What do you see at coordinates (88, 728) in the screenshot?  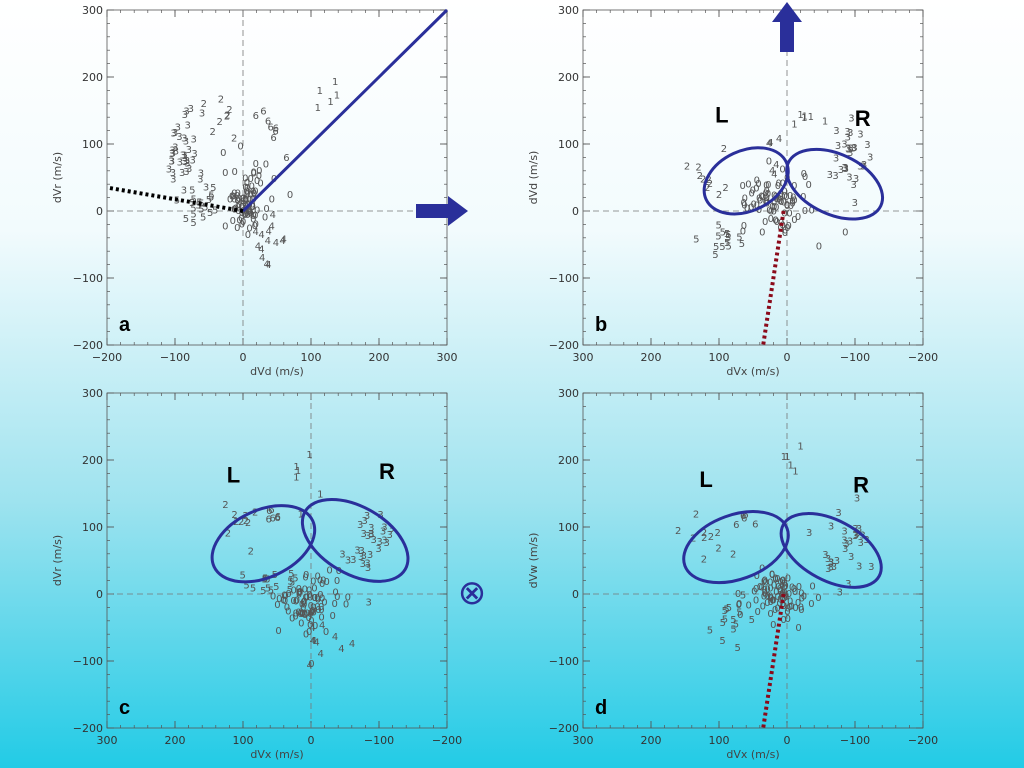 I see `y-tick-label: −200` at bounding box center [88, 728].